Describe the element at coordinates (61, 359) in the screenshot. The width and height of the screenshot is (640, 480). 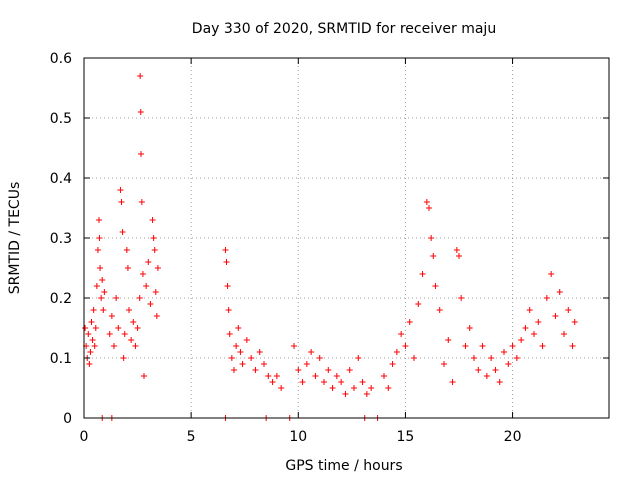
I see `y-tick-label: 0.1` at that location.